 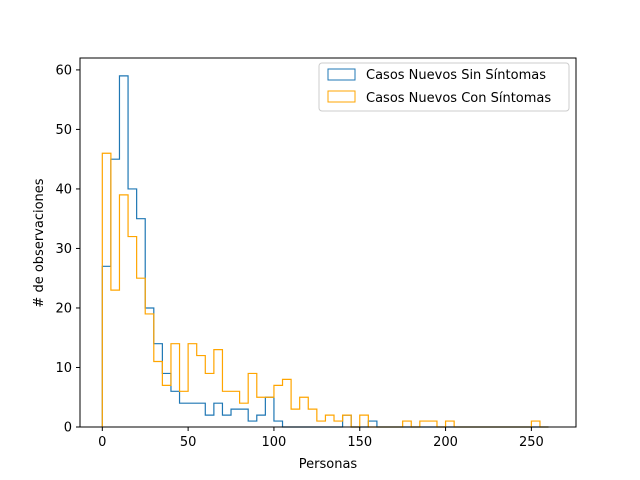 I want to click on y-axis: 0 10 20 30 40 50 60, so click(x=67, y=249).